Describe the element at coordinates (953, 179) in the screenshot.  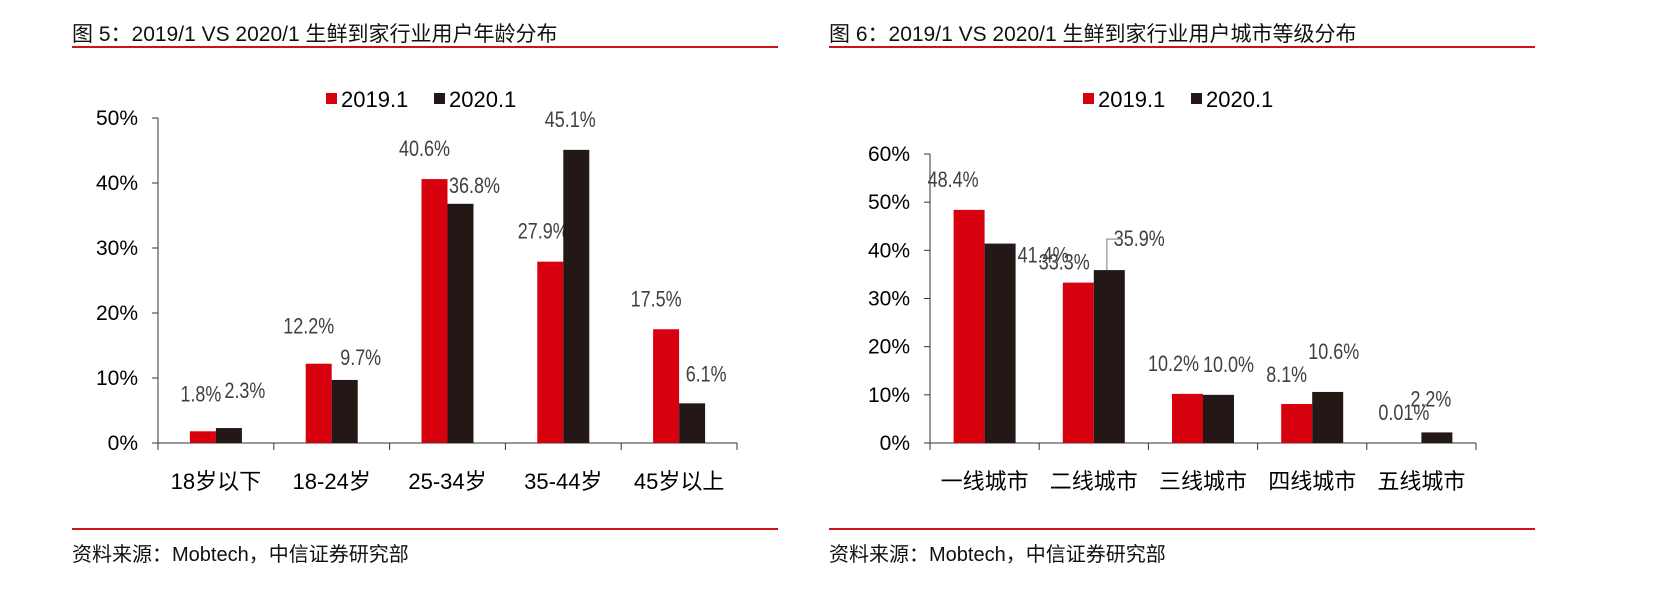
I see `data-label: 48.4%` at that location.